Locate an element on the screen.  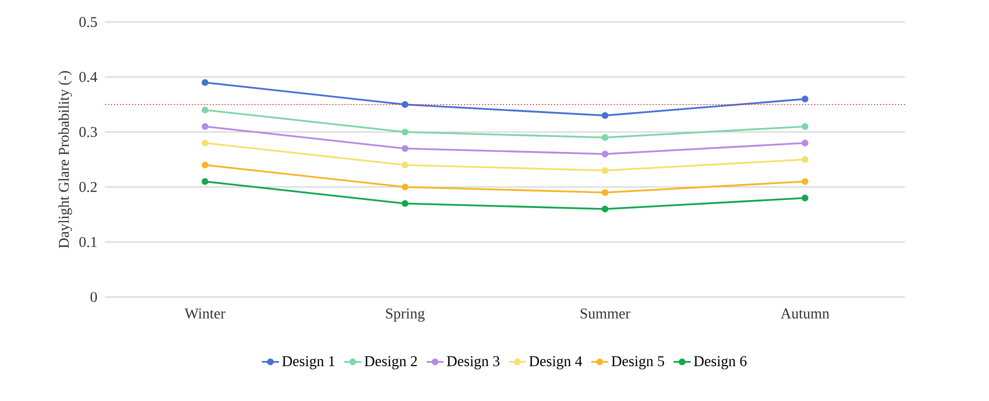
x-tick-label: Summer is located at coordinates (605, 313).